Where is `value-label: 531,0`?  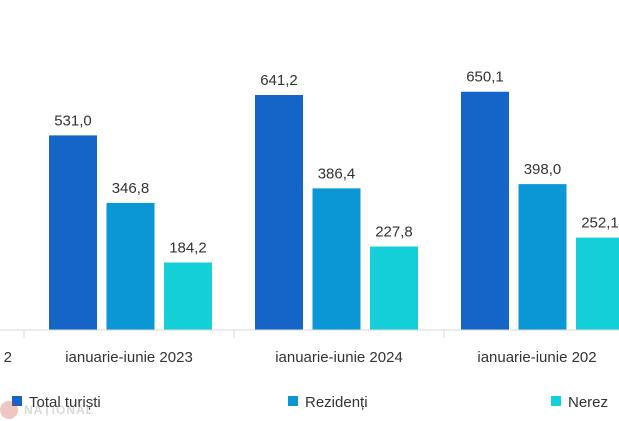
value-label: 531,0 is located at coordinates (73, 120).